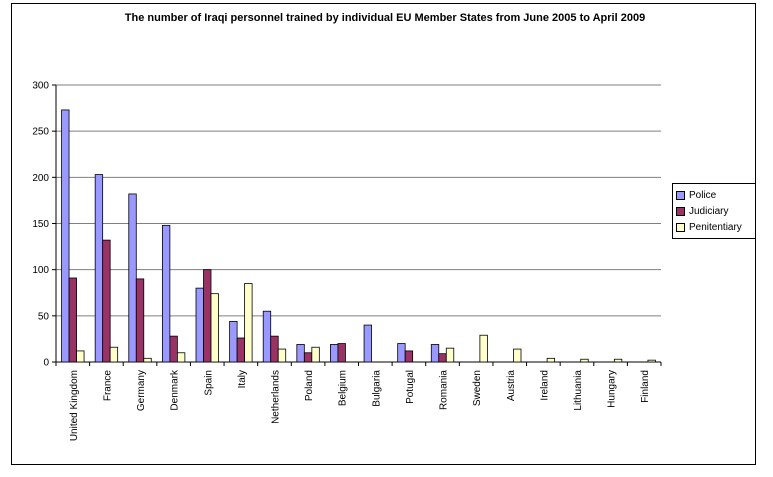 This screenshot has width=773, height=477. I want to click on x-tick-label: Finland, so click(645, 386).